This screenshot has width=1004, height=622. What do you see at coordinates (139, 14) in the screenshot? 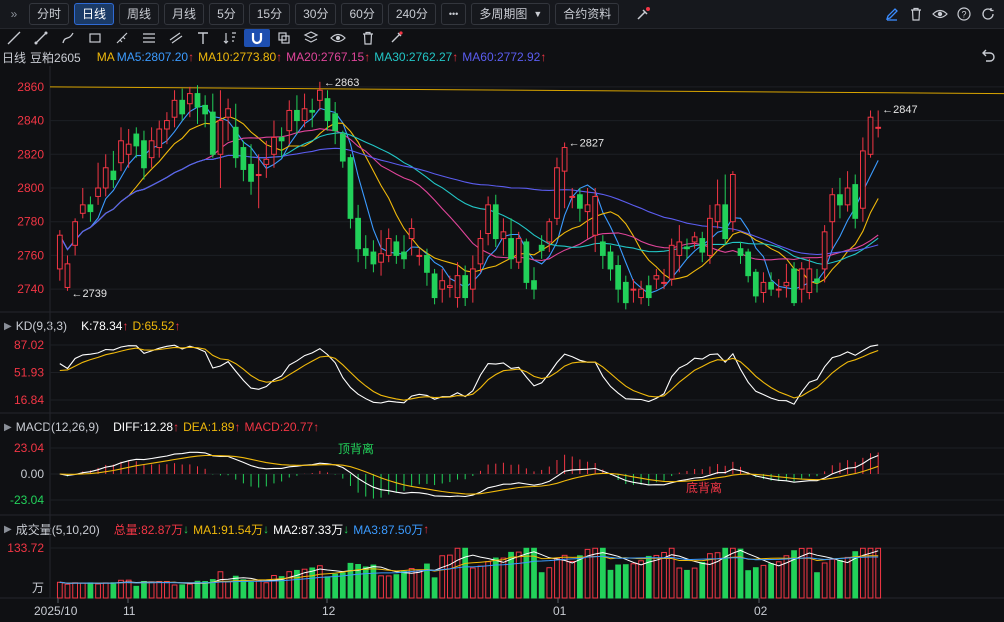
I see `period-button-2: 周线` at bounding box center [139, 14].